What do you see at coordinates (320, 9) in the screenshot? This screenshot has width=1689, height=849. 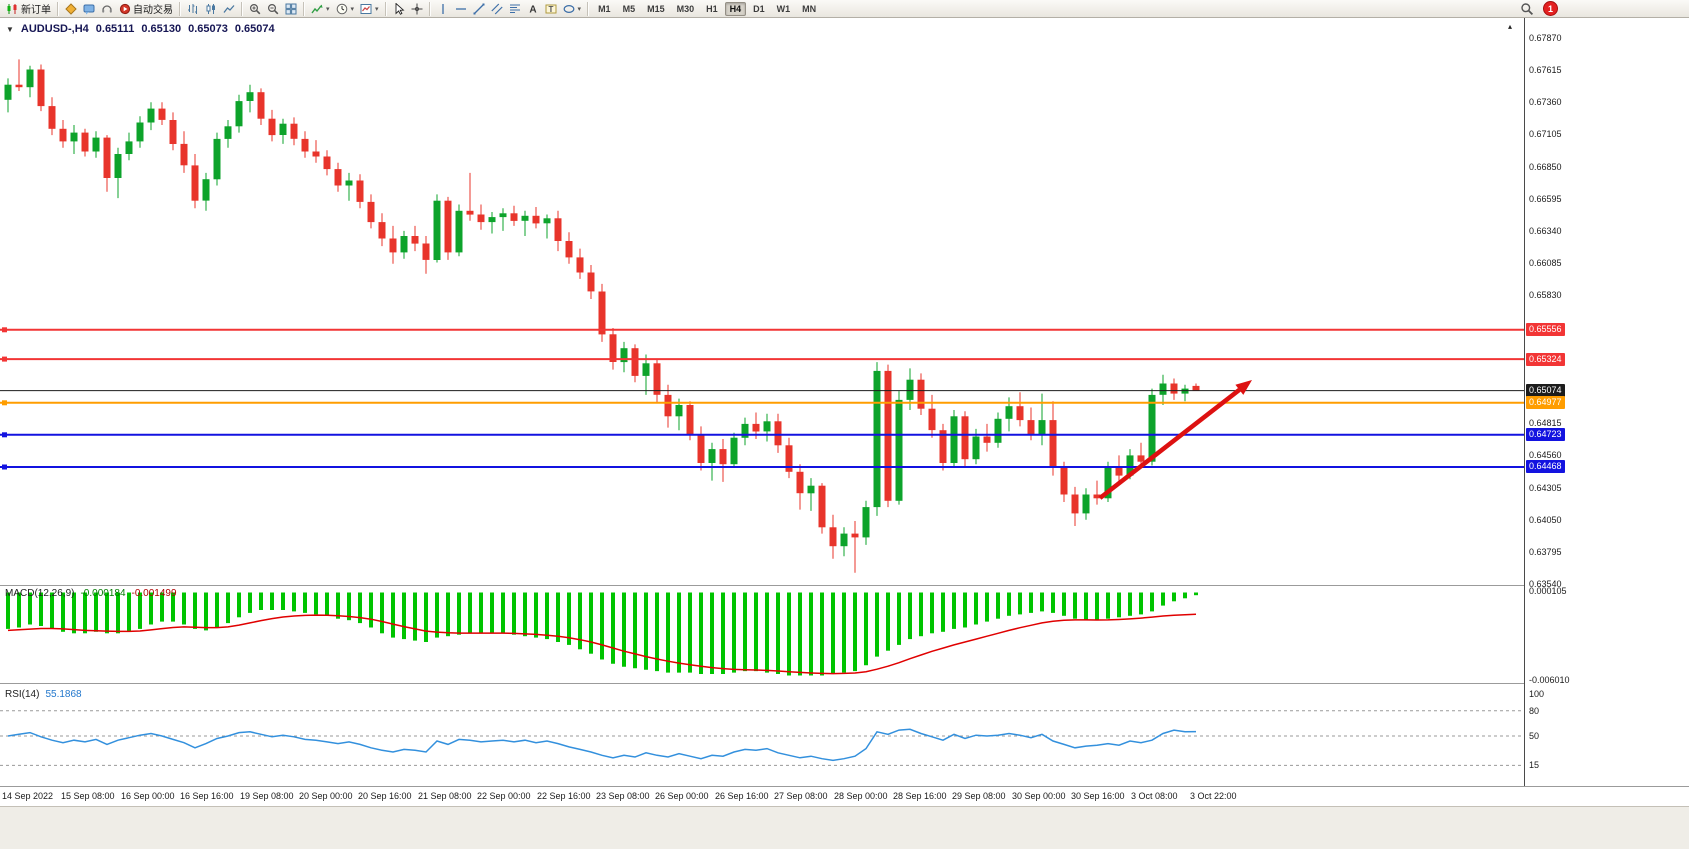 I see `indicators-button: ▾` at bounding box center [320, 9].